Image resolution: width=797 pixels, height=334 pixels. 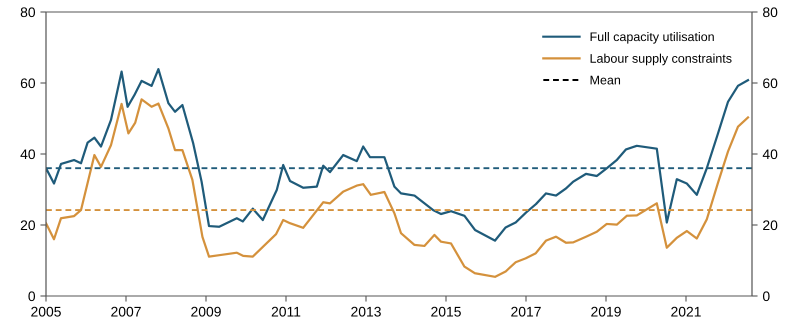 I want to click on x-tick-label: 2015, so click(x=446, y=311).